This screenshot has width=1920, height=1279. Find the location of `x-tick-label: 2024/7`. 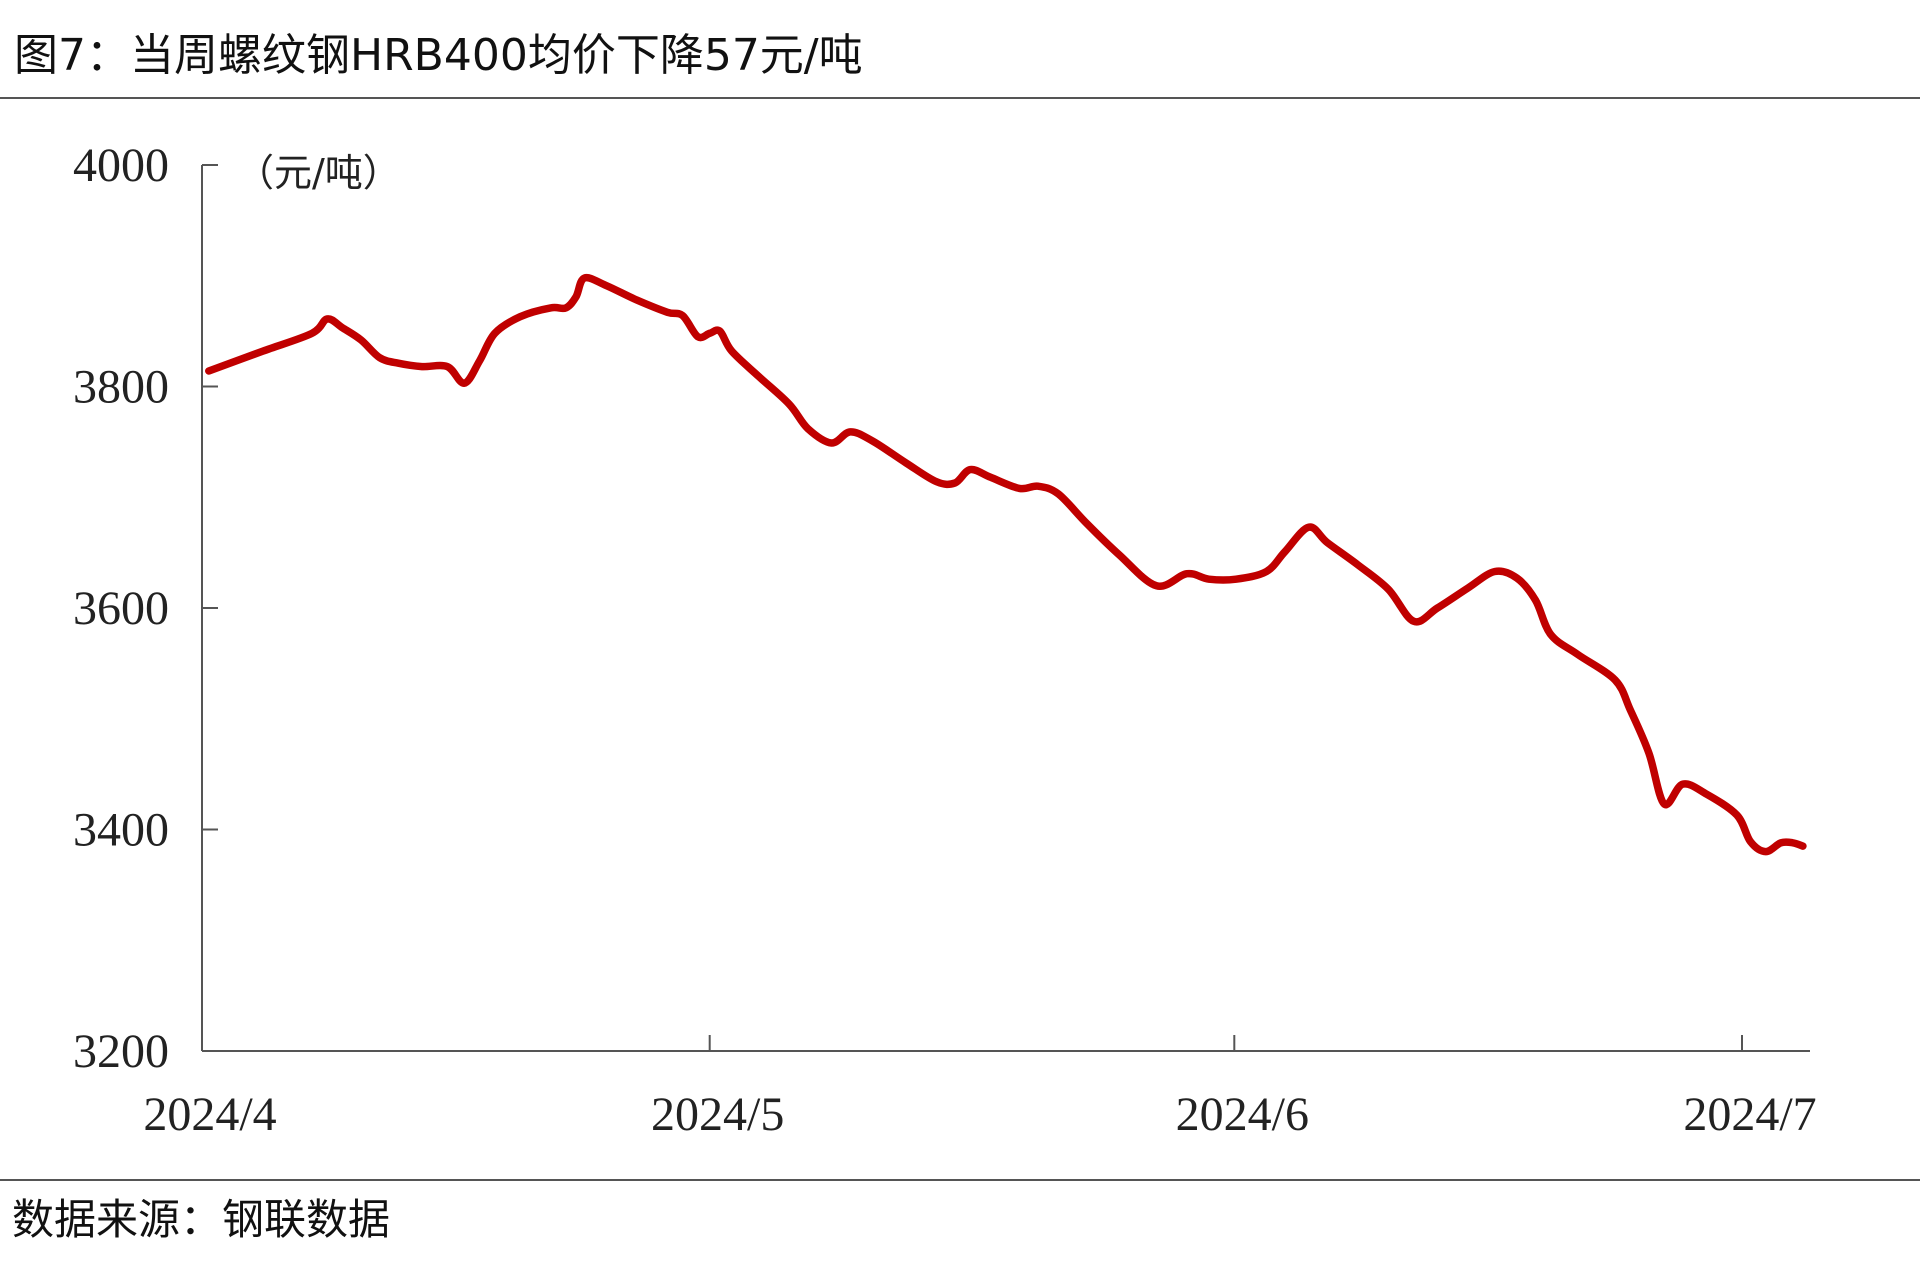

x-tick-label: 2024/7 is located at coordinates (1749, 1114).